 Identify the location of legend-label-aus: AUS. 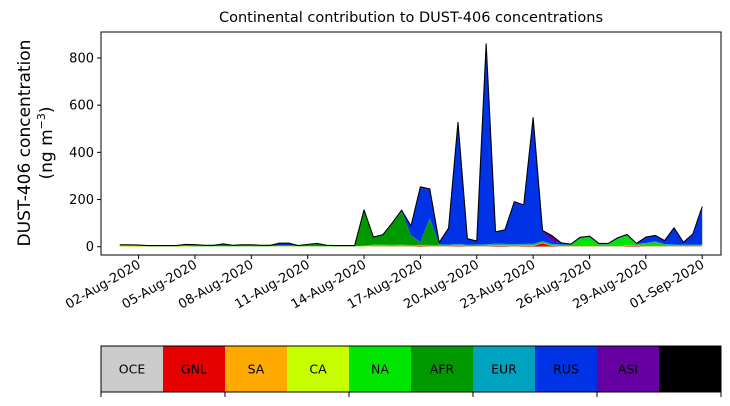
(690, 369).